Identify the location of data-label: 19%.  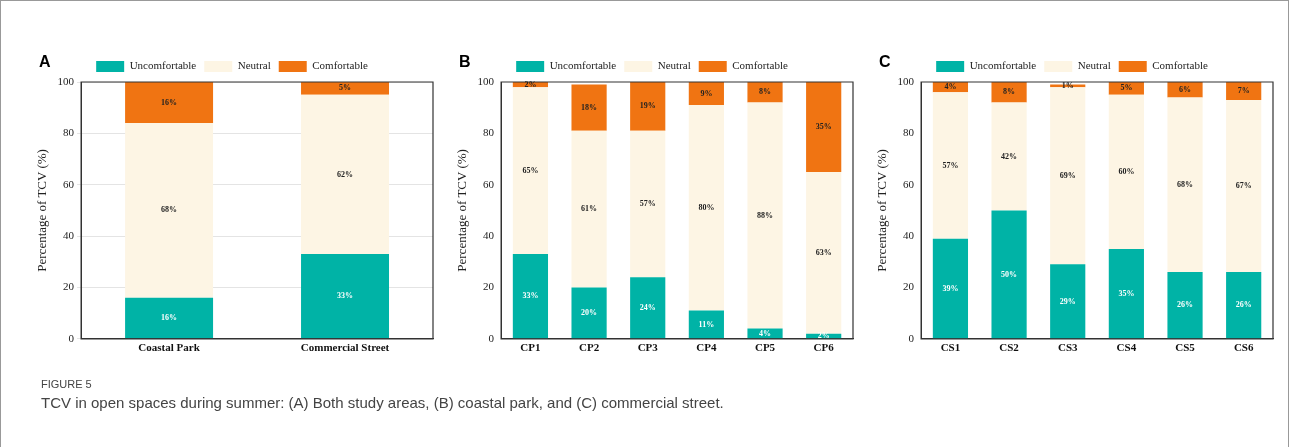
(647, 106).